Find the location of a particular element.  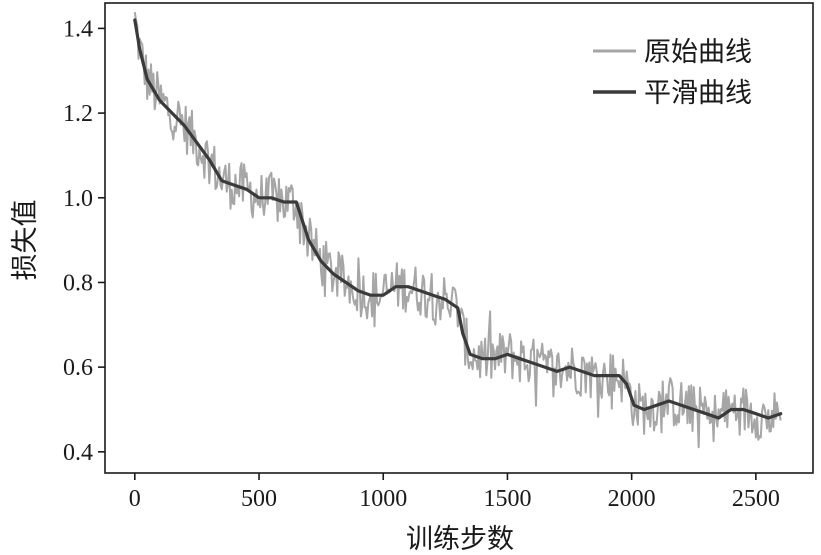

y-tick-label: 1.4 is located at coordinates (78, 29).